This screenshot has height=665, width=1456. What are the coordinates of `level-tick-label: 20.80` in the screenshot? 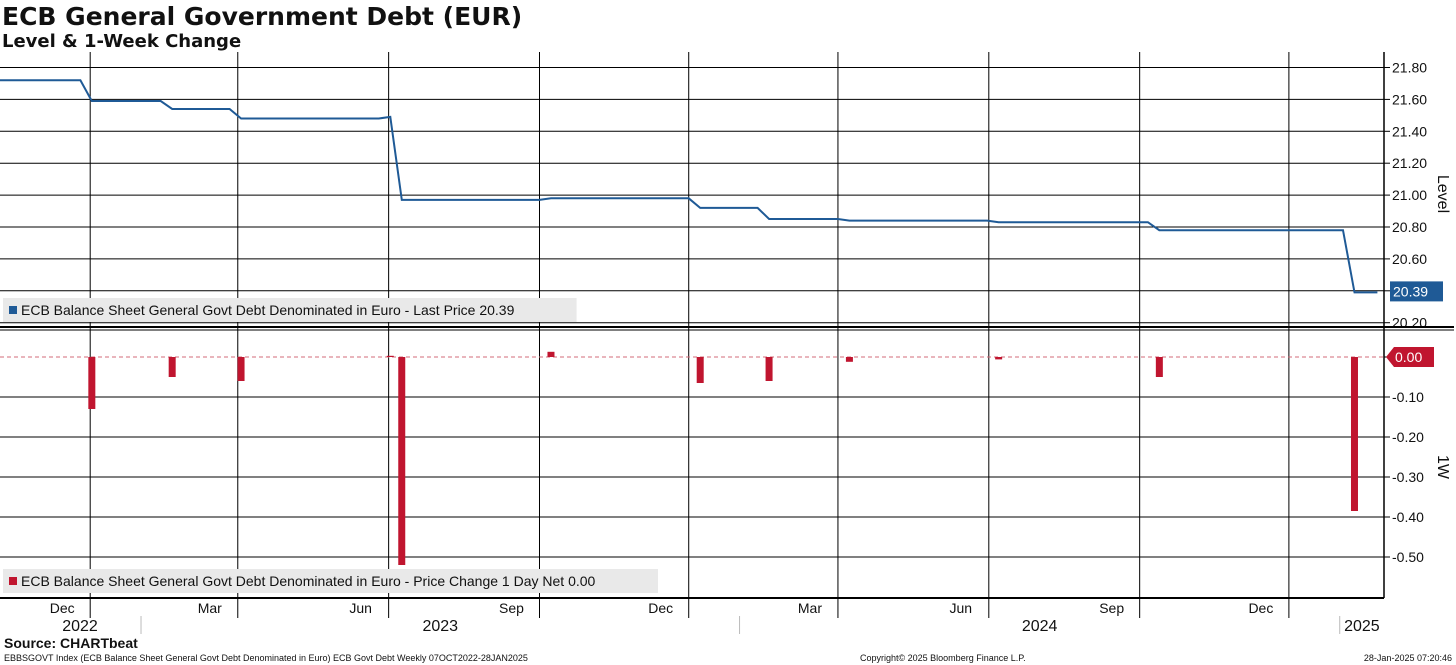 It's located at (1409, 227).